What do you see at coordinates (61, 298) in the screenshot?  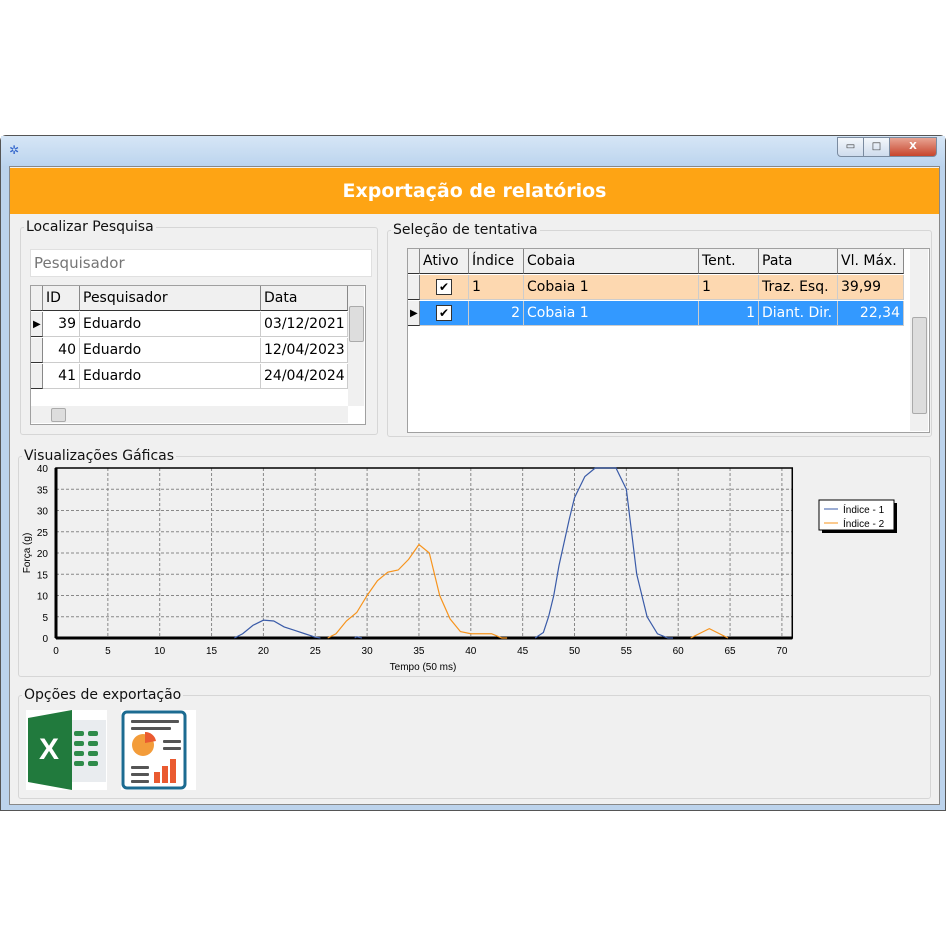 I see `column-header-id: ID` at bounding box center [61, 298].